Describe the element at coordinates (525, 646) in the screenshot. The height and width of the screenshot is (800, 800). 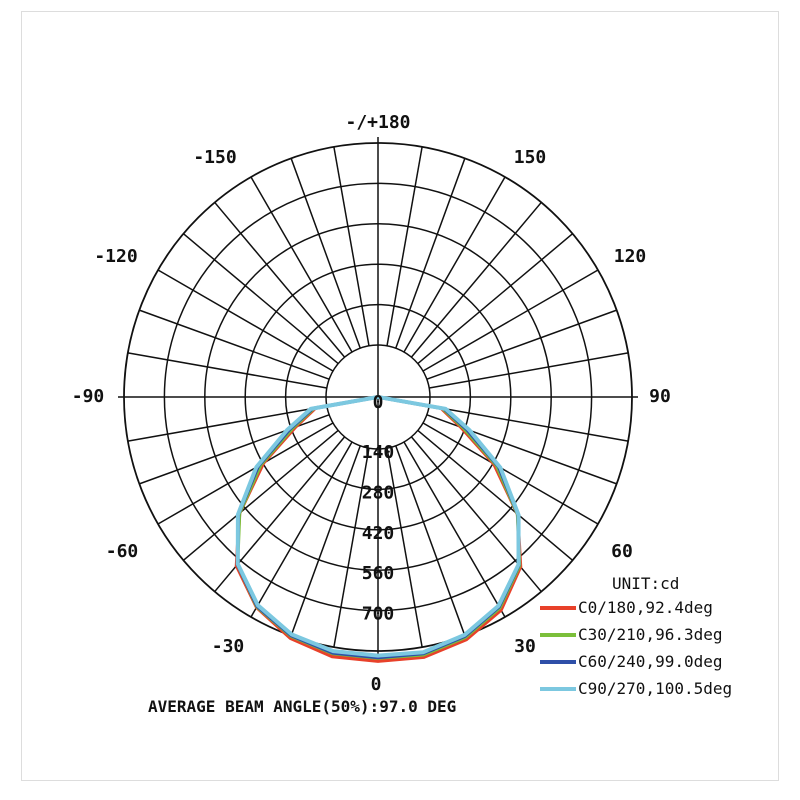
I see `angle-label: 30` at that location.